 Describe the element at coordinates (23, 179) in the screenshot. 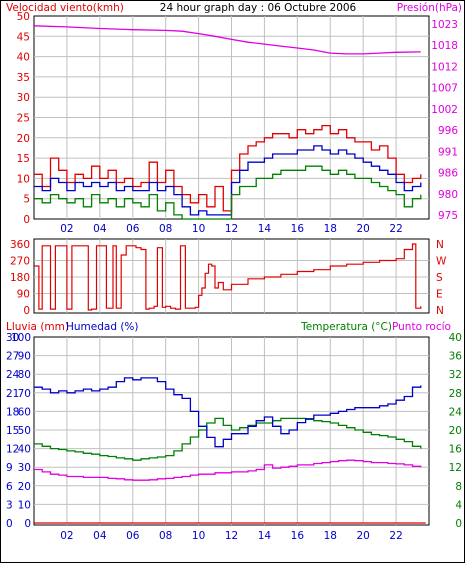

I see `wind-speed-tick-label: 10` at that location.